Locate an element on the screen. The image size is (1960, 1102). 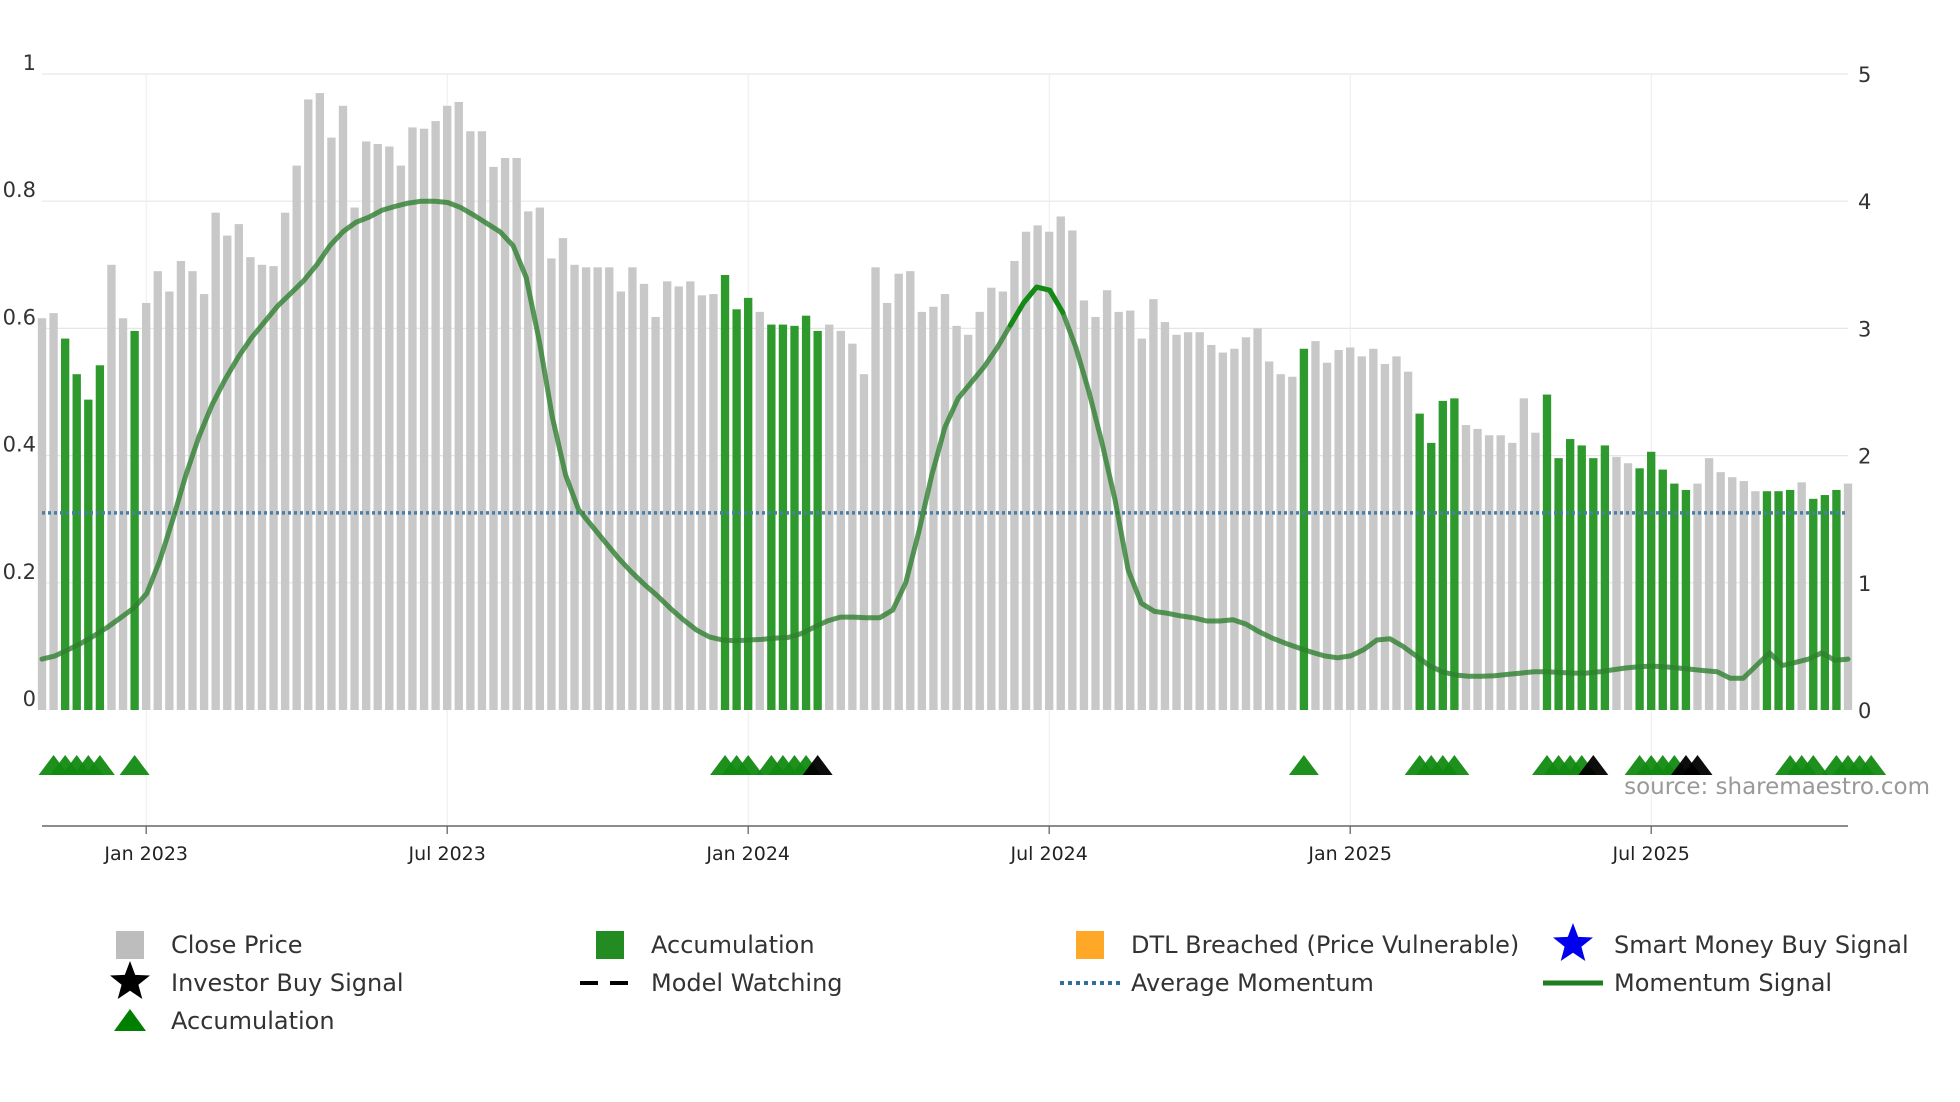
source-label: source: sharemaestro.com is located at coordinates (1777, 787).